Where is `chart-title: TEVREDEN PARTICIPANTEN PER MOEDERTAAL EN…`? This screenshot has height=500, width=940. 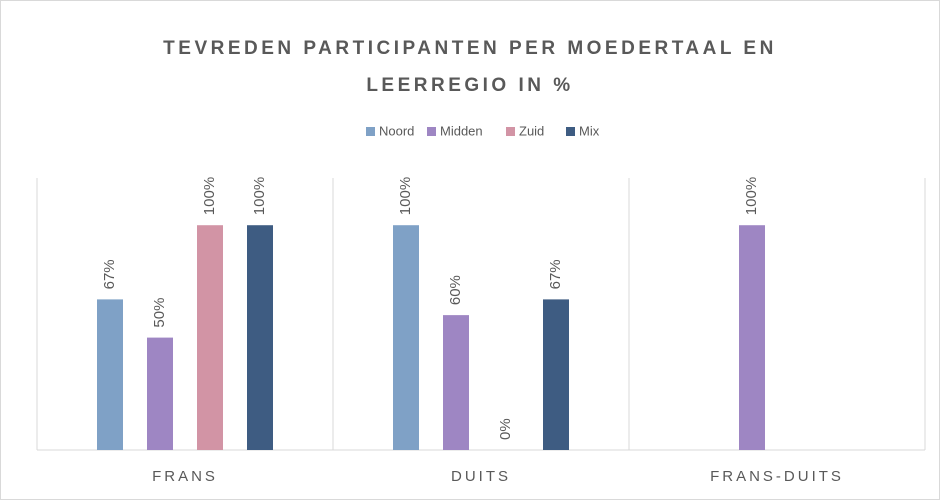 chart-title: TEVREDEN PARTICIPANTEN PER MOEDERTAAL EN… is located at coordinates (470, 67).